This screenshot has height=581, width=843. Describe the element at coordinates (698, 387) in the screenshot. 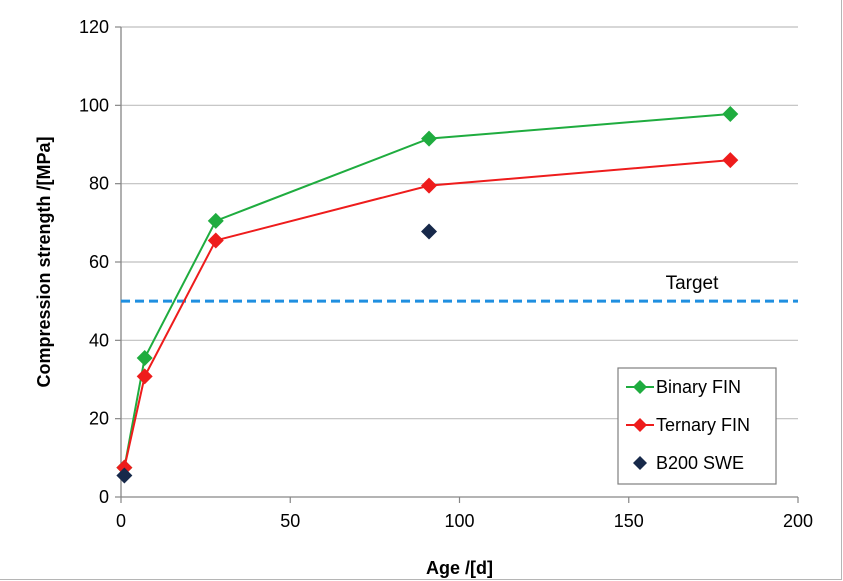

I see `legend-label-0: Binary FIN` at that location.